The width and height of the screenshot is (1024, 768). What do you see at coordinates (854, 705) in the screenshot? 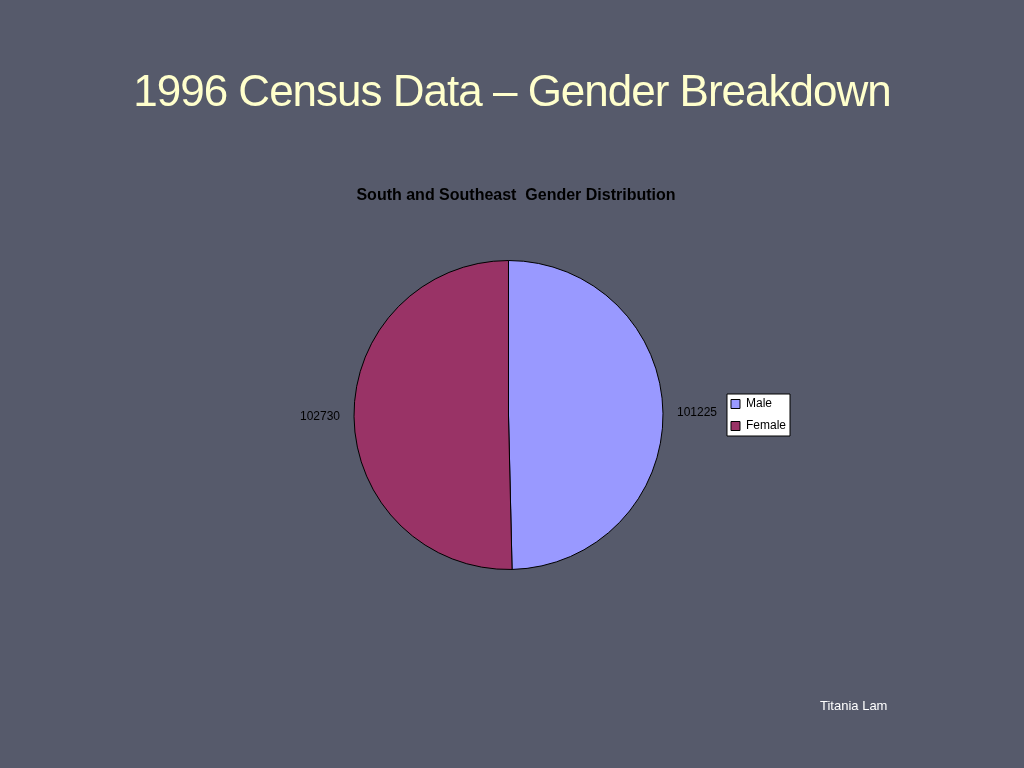
I see `text: Titania Lam` at bounding box center [854, 705].